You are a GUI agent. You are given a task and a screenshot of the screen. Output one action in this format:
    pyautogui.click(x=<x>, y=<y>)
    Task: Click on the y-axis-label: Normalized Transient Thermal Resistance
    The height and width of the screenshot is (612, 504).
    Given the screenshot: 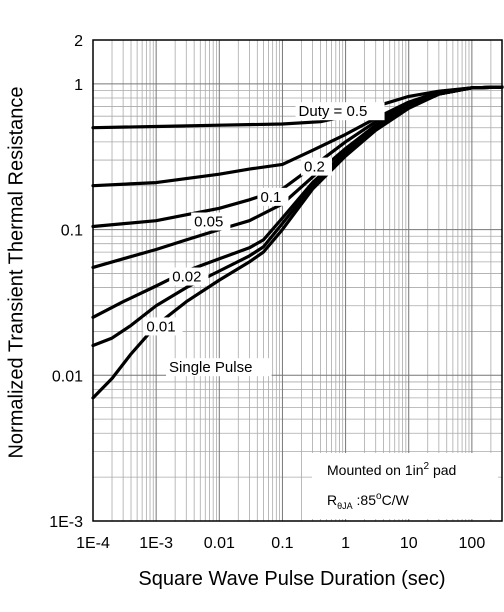 What is the action you would take?
    pyautogui.click(x=17, y=272)
    